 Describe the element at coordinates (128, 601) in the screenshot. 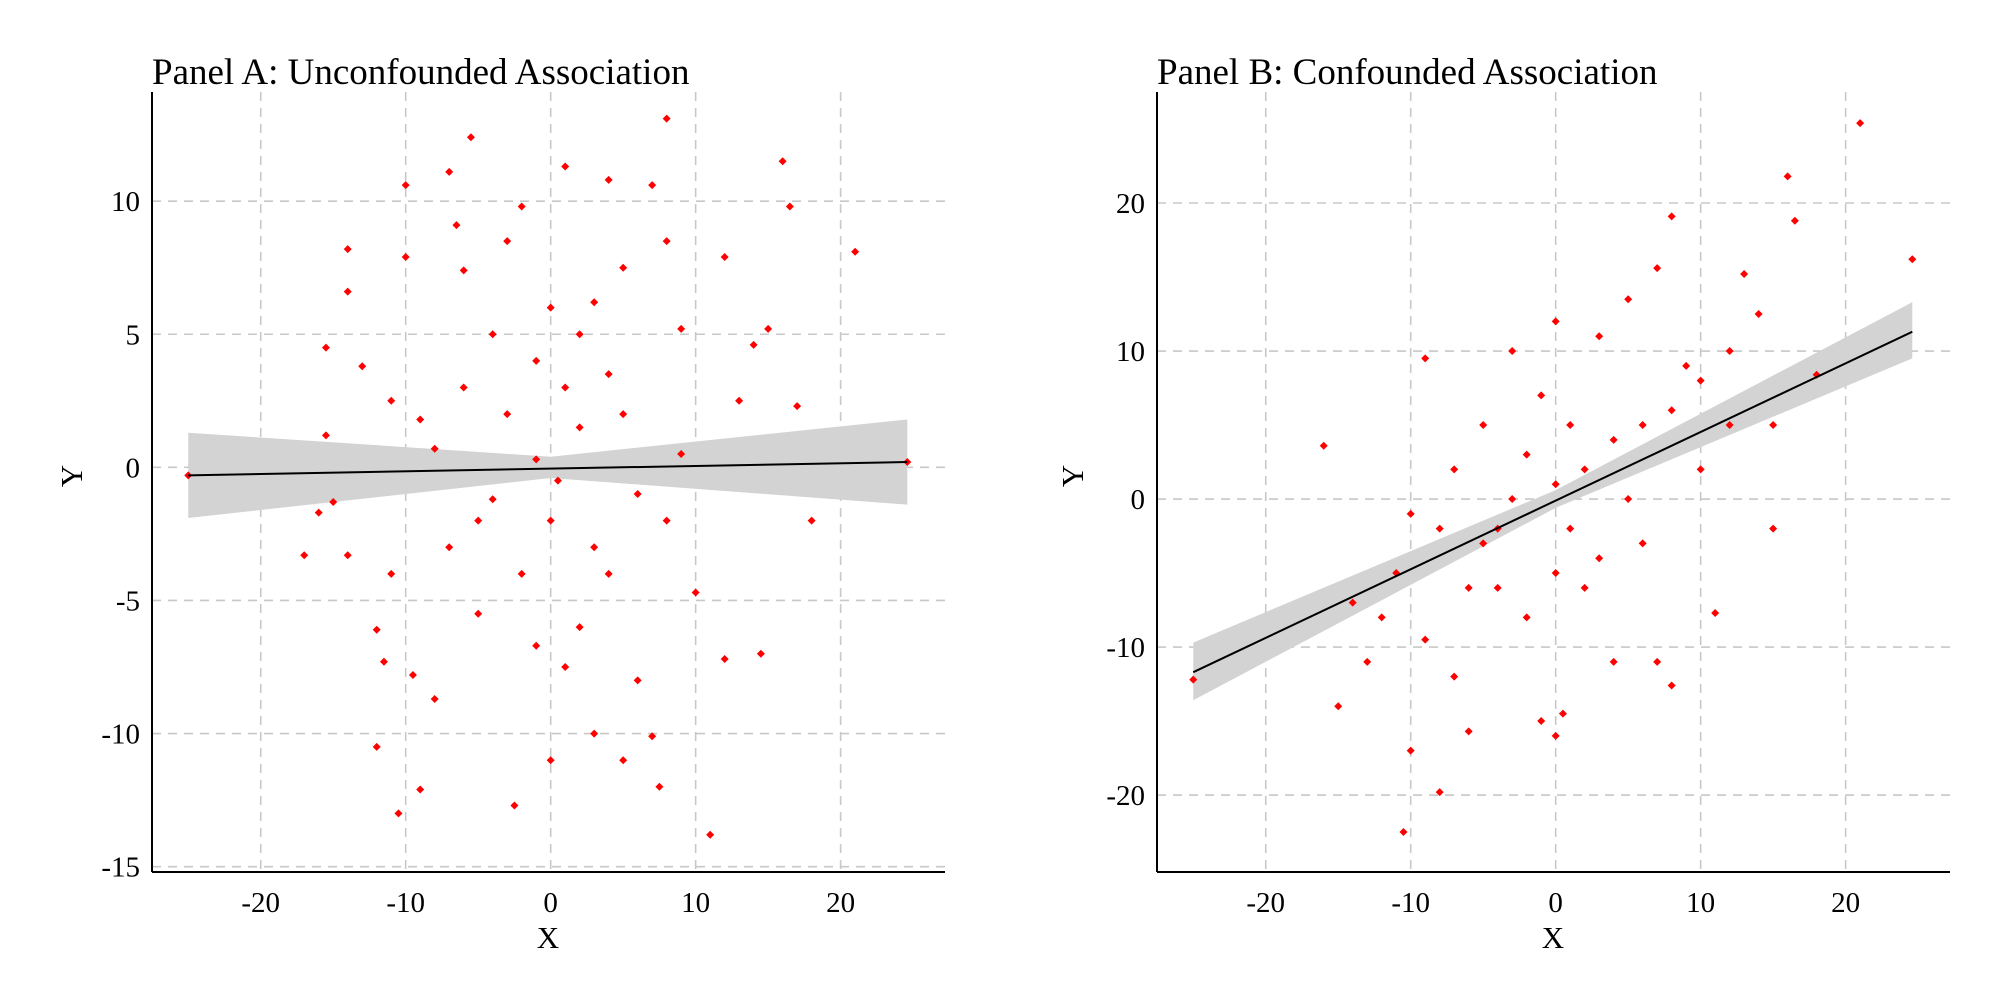

I see `panel-a-y-tick-label: -5` at that location.